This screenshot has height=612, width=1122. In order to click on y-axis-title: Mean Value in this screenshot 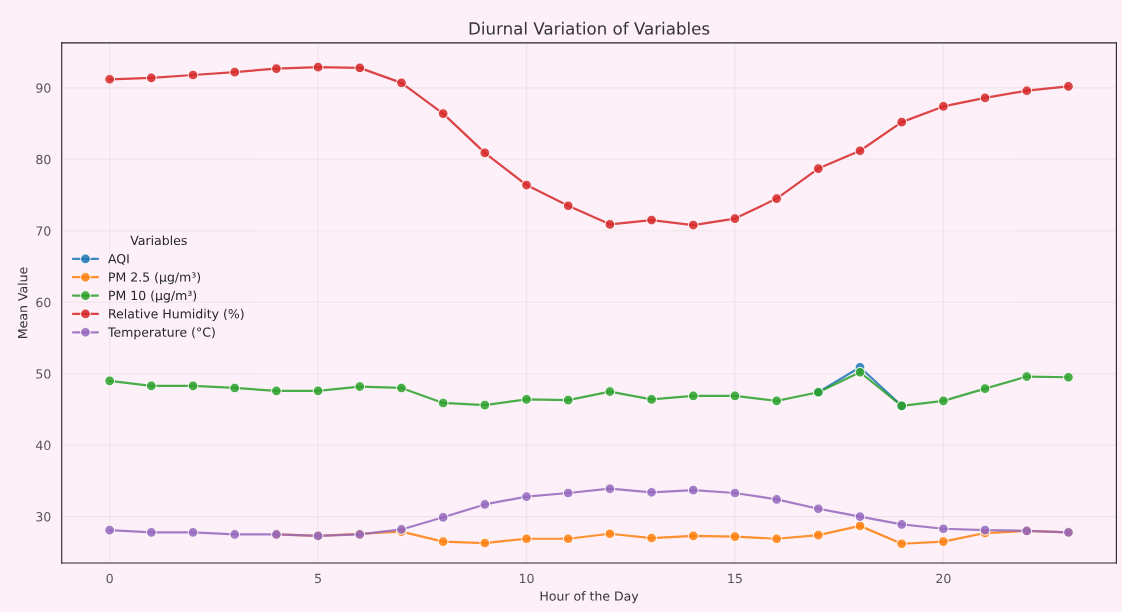, I will do `click(22, 302)`.